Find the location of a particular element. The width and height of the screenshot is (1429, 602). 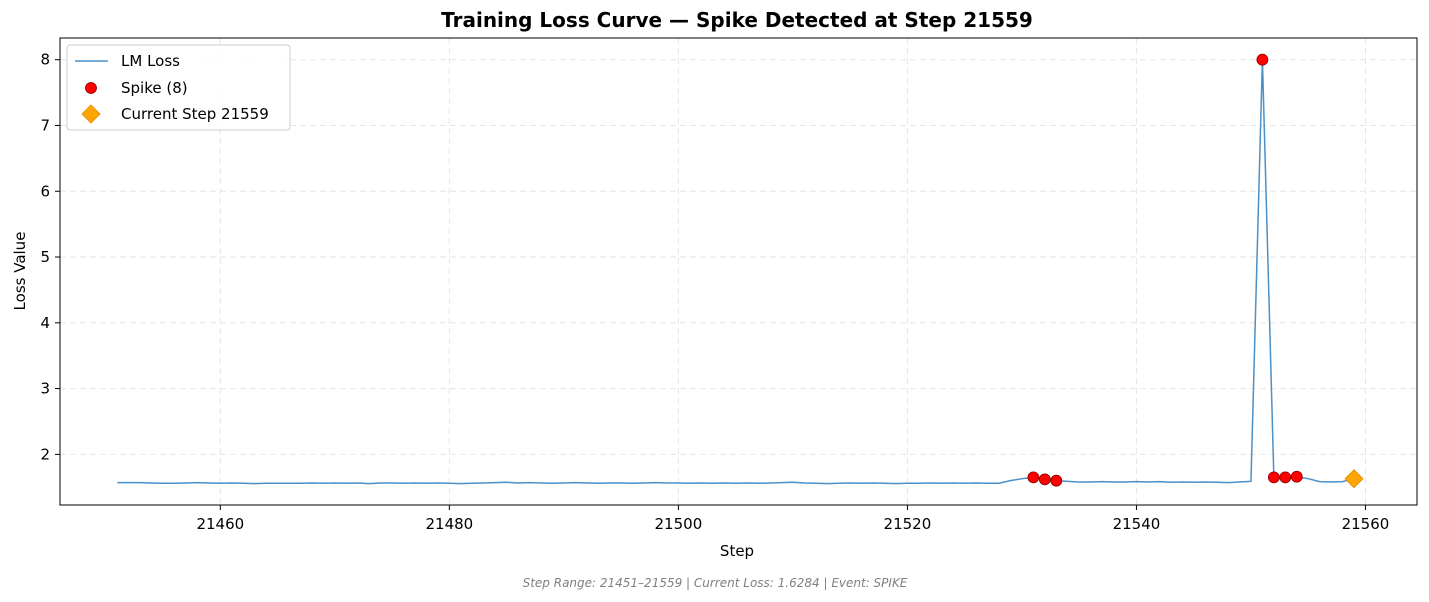

legend-box is located at coordinates (178, 87).